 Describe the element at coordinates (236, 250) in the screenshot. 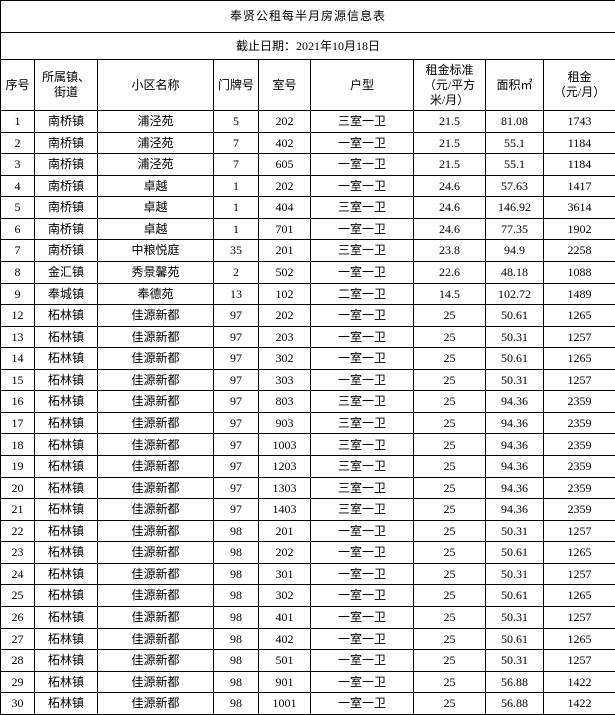

I see `cell-building-no: 35` at that location.